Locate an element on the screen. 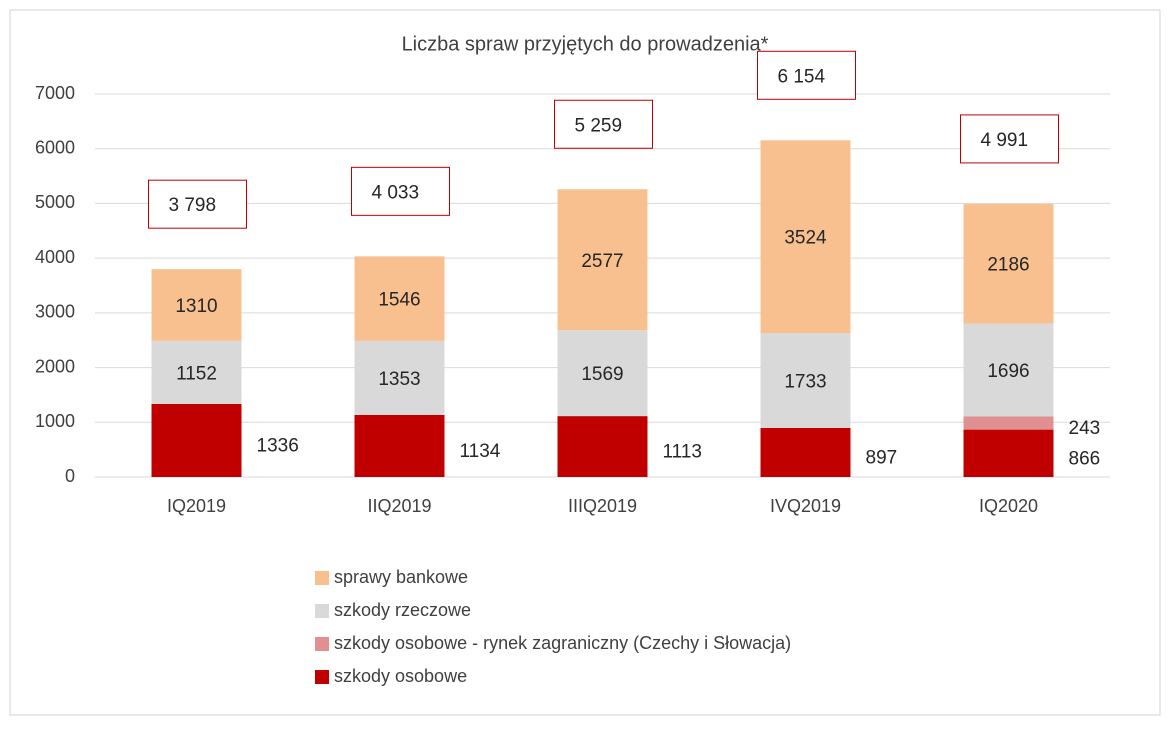 Image resolution: width=1170 pixels, height=730 pixels. data-label: 1152 is located at coordinates (196, 373).